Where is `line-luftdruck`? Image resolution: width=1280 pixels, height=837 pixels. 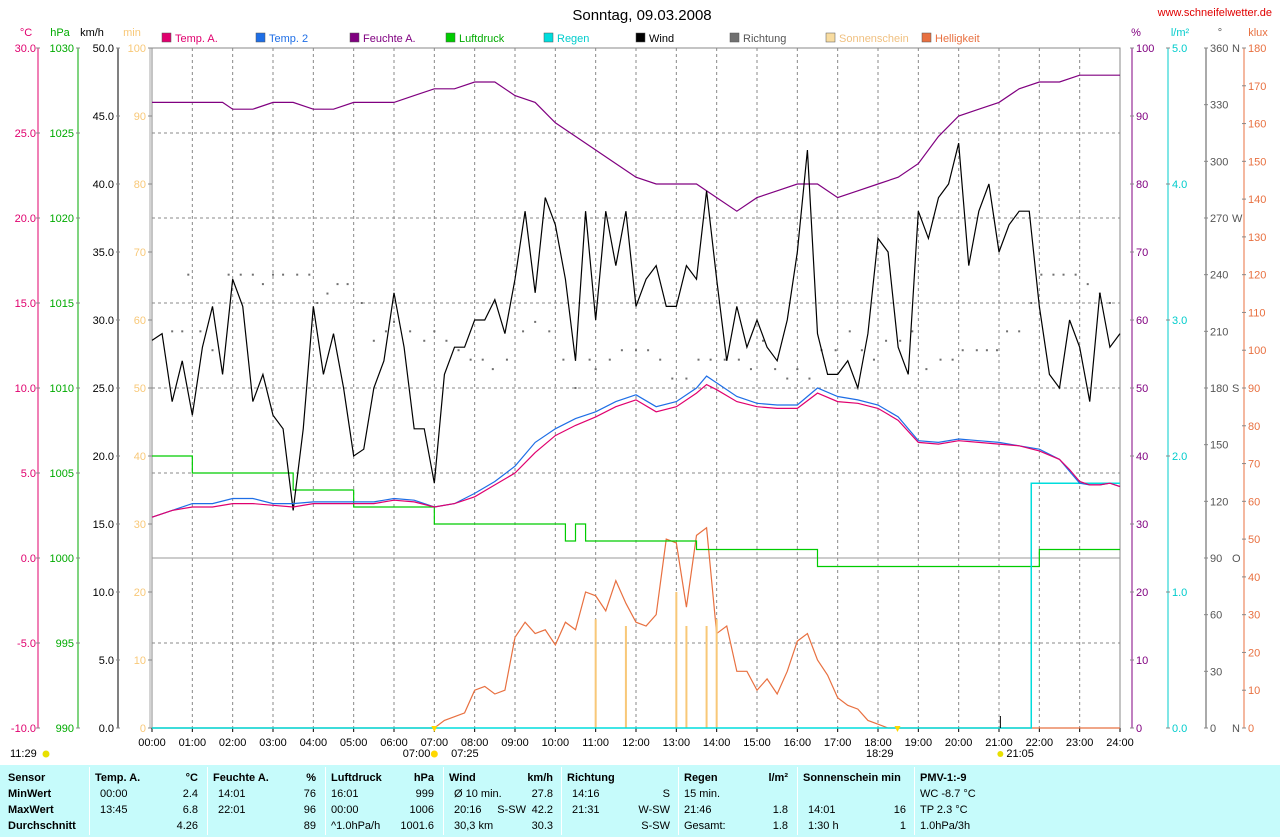
line-luftdruck is located at coordinates (636, 511).